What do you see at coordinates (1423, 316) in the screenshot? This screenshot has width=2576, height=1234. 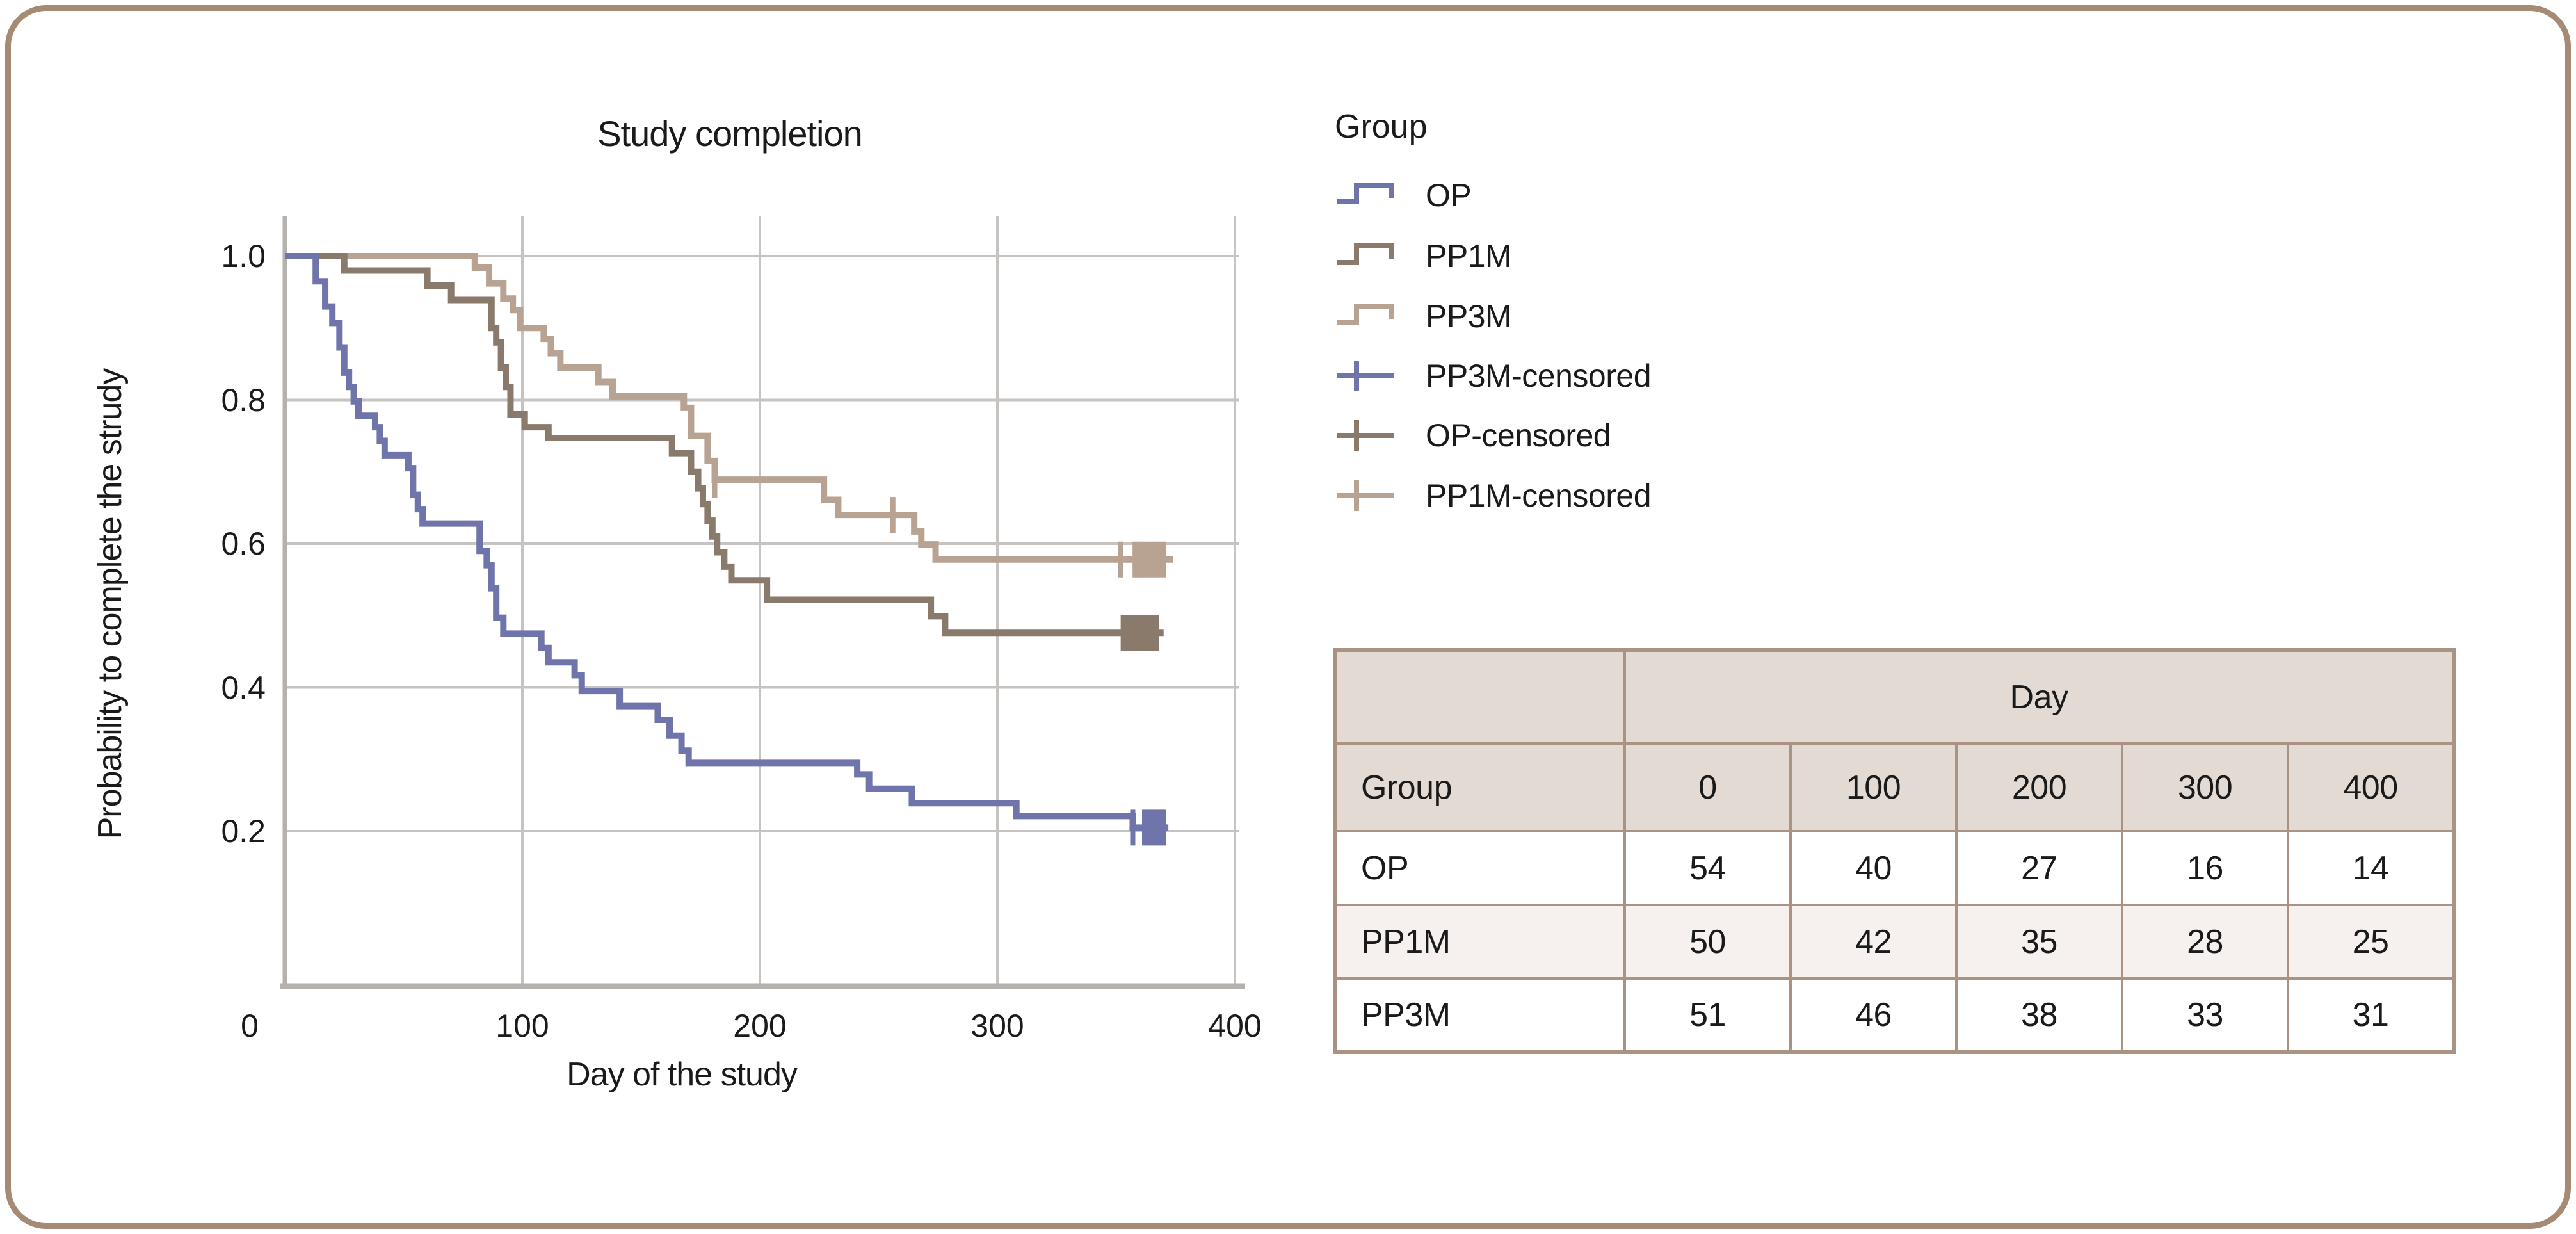 I see `legend-item-pp3m: PP3M` at bounding box center [1423, 316].